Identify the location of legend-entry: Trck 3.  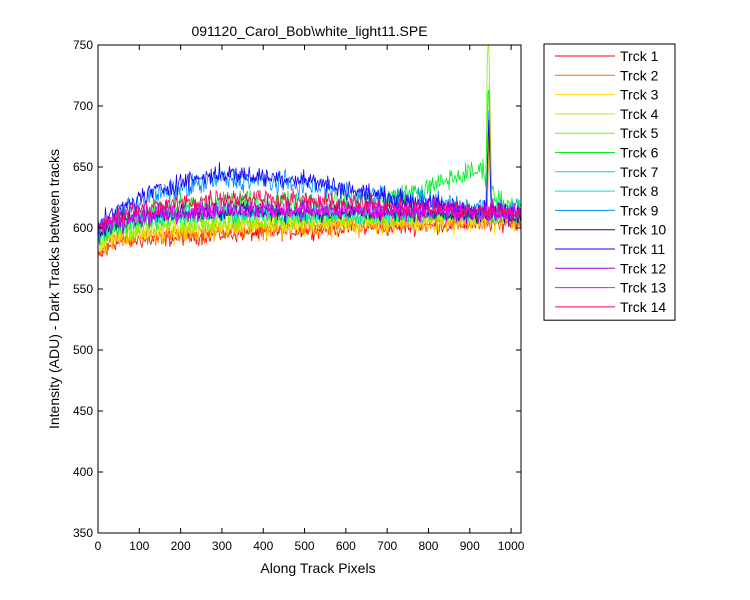
(639, 95).